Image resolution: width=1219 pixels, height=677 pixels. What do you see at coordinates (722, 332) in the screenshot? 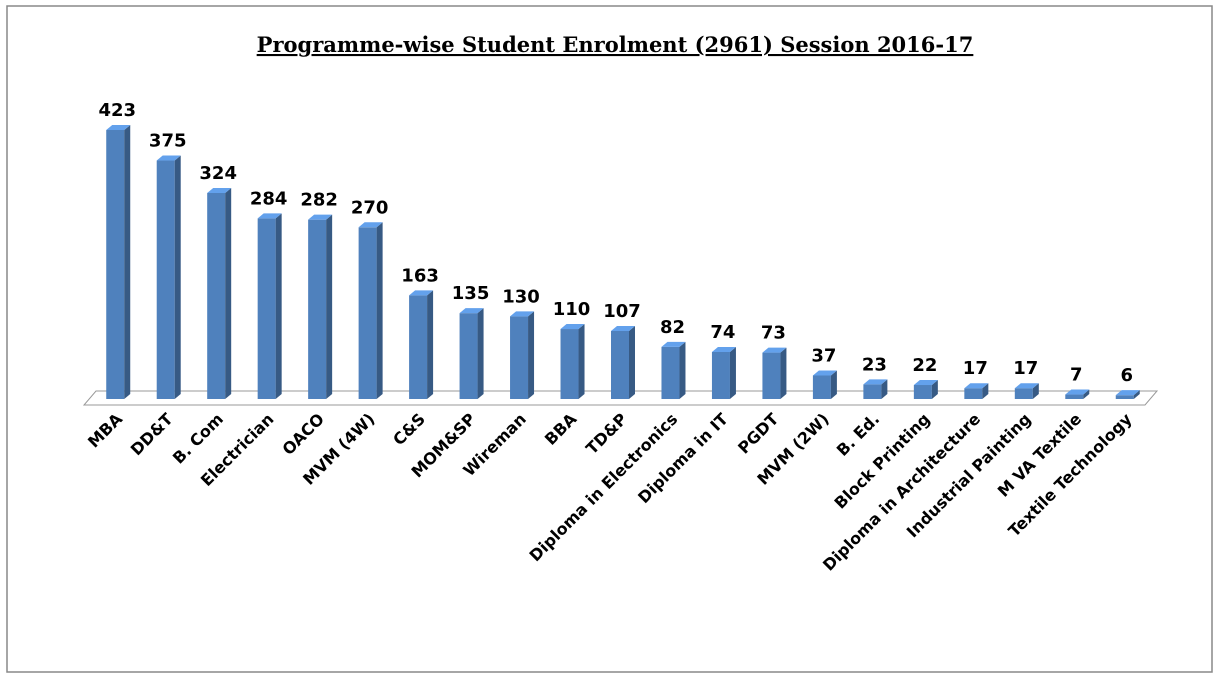
I see `value-label: 74` at bounding box center [722, 332].